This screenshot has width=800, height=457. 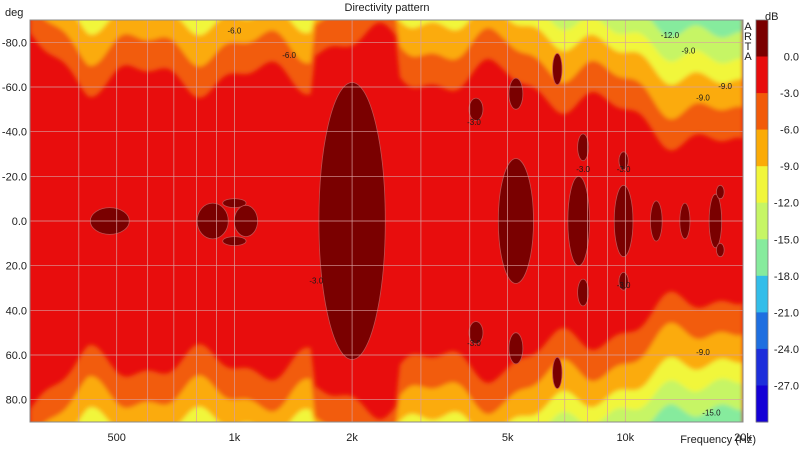 What do you see at coordinates (16, 311) in the screenshot?
I see `y-tick-label: 40.0` at bounding box center [16, 311].